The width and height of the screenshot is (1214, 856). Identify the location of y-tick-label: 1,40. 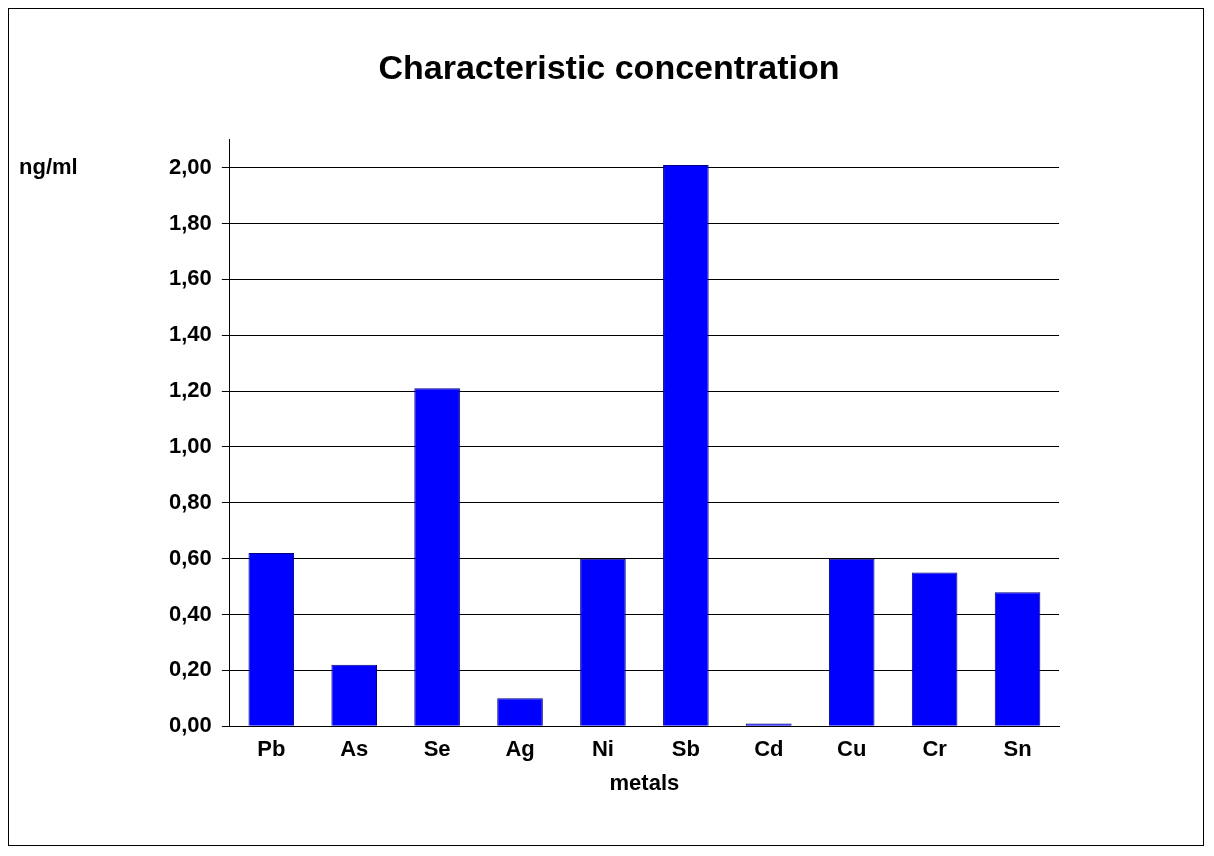
(190, 334).